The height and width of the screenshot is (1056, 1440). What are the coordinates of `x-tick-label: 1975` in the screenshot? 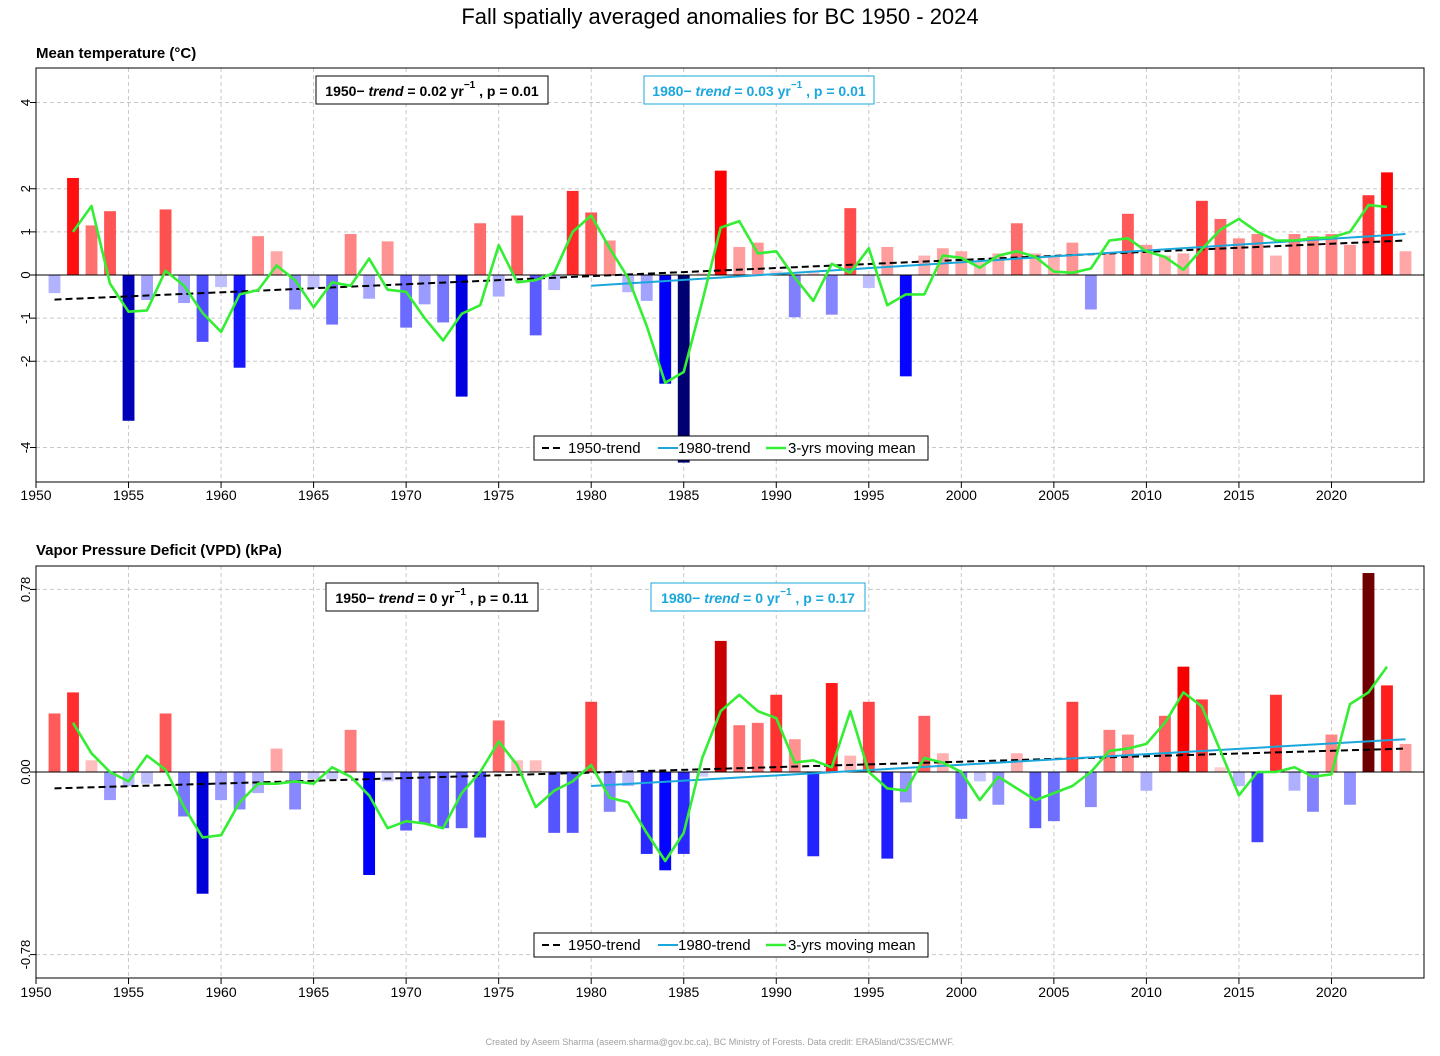 It's located at (498, 992).